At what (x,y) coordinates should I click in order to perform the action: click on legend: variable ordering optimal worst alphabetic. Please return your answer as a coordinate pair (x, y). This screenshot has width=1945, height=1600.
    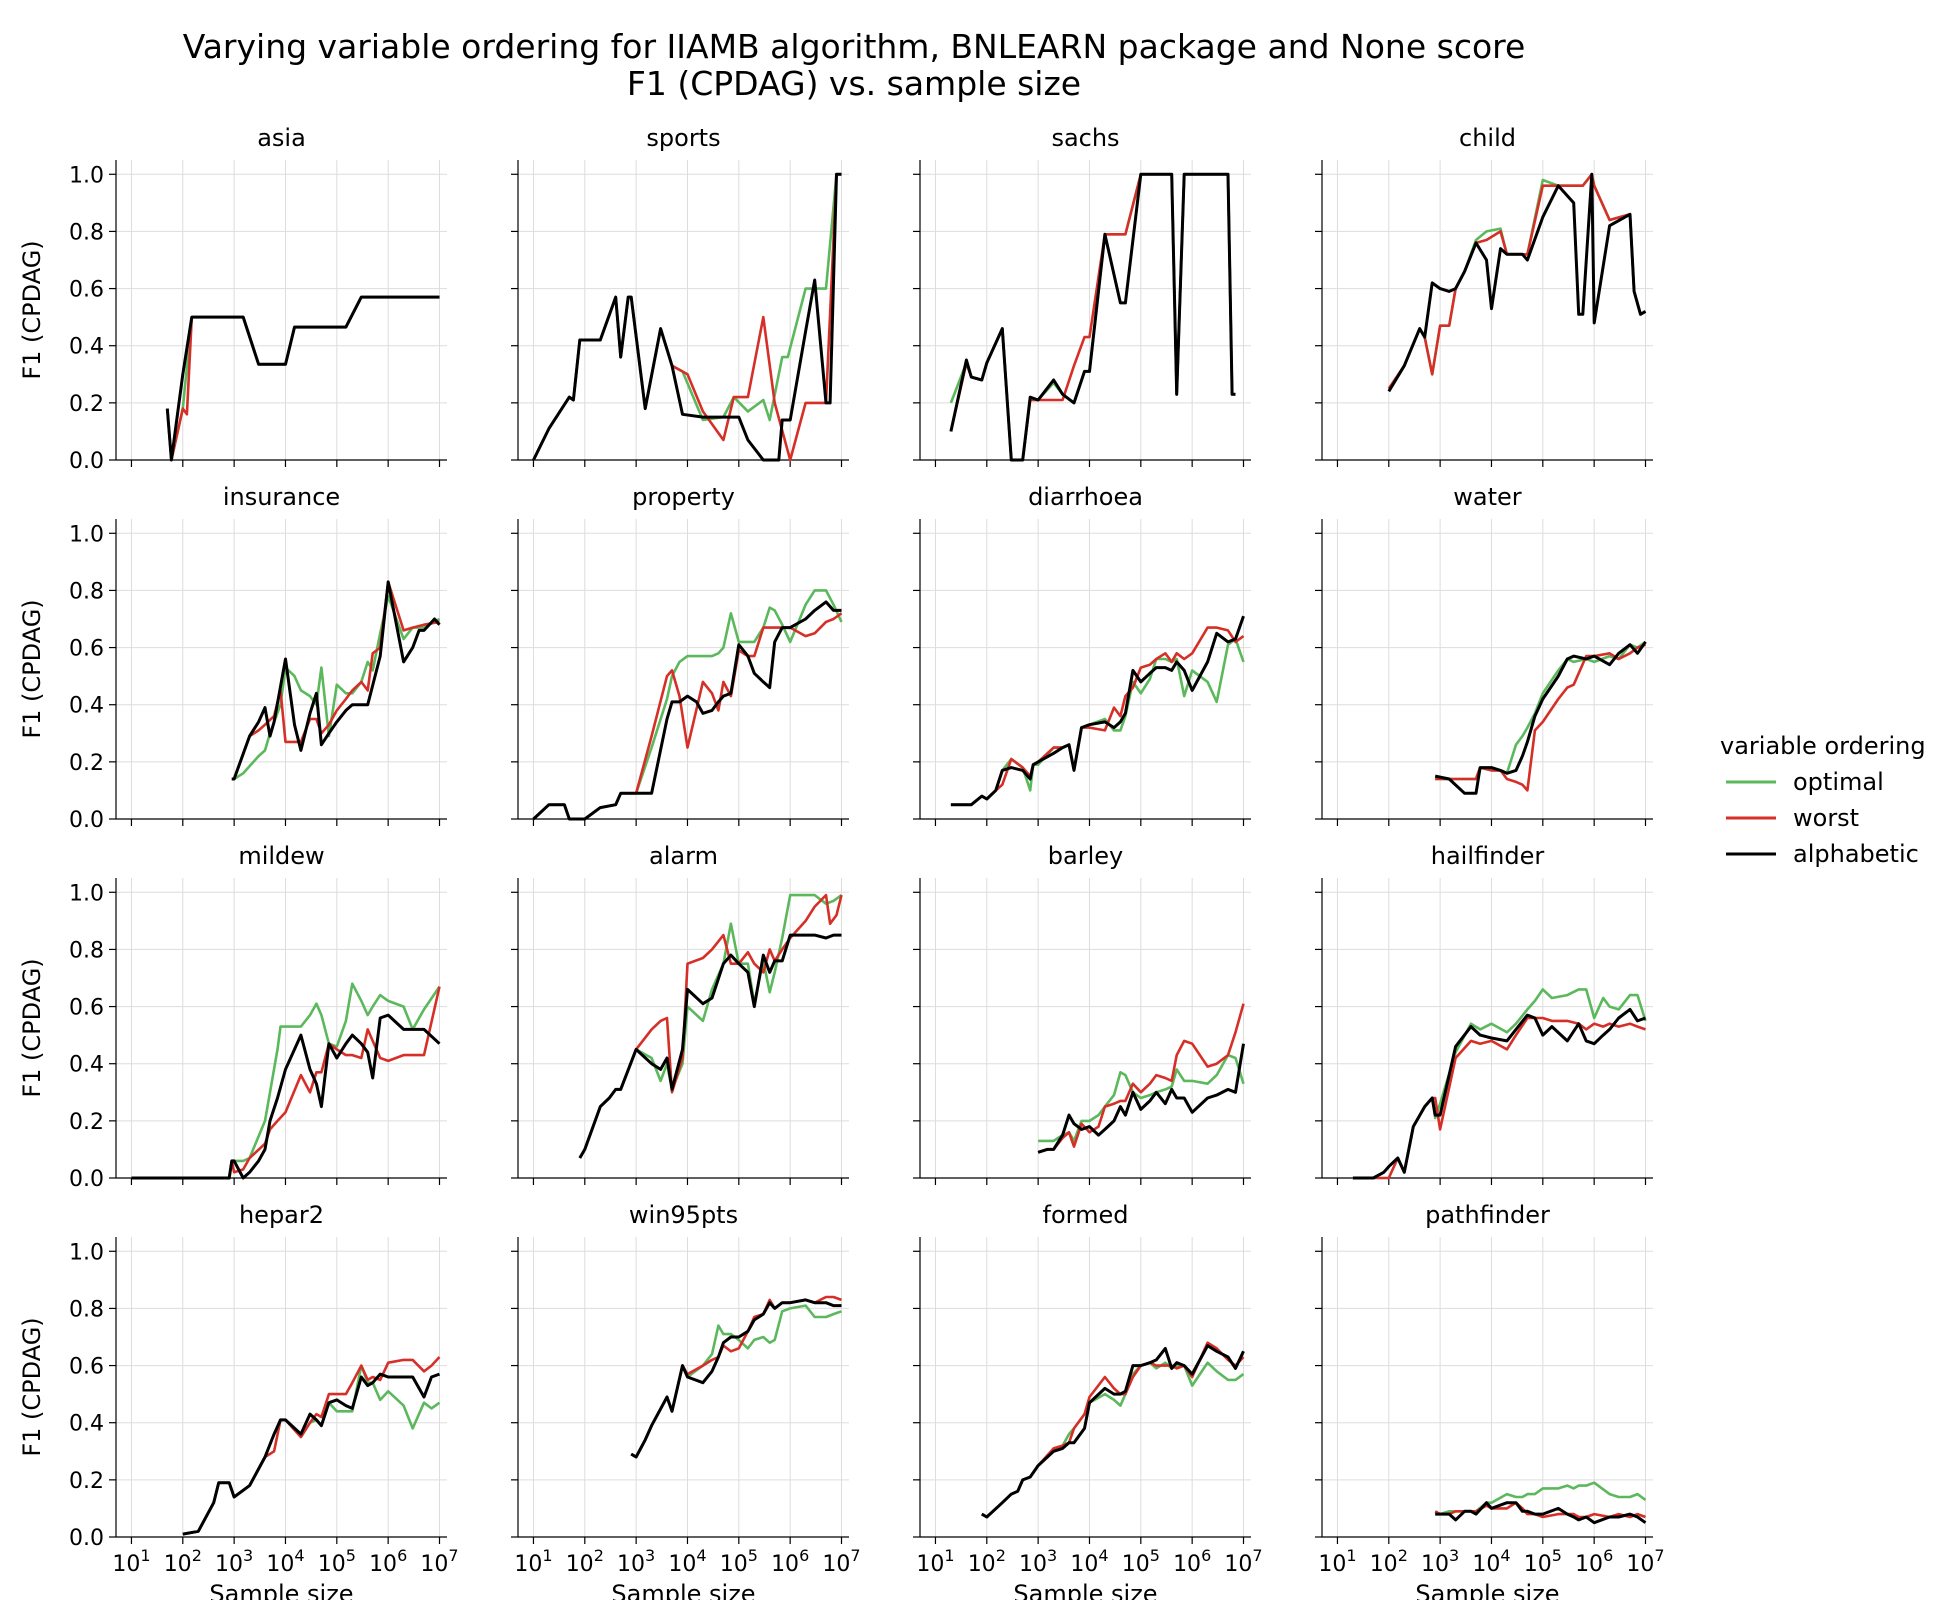
    Looking at the image, I should click on (1823, 800).